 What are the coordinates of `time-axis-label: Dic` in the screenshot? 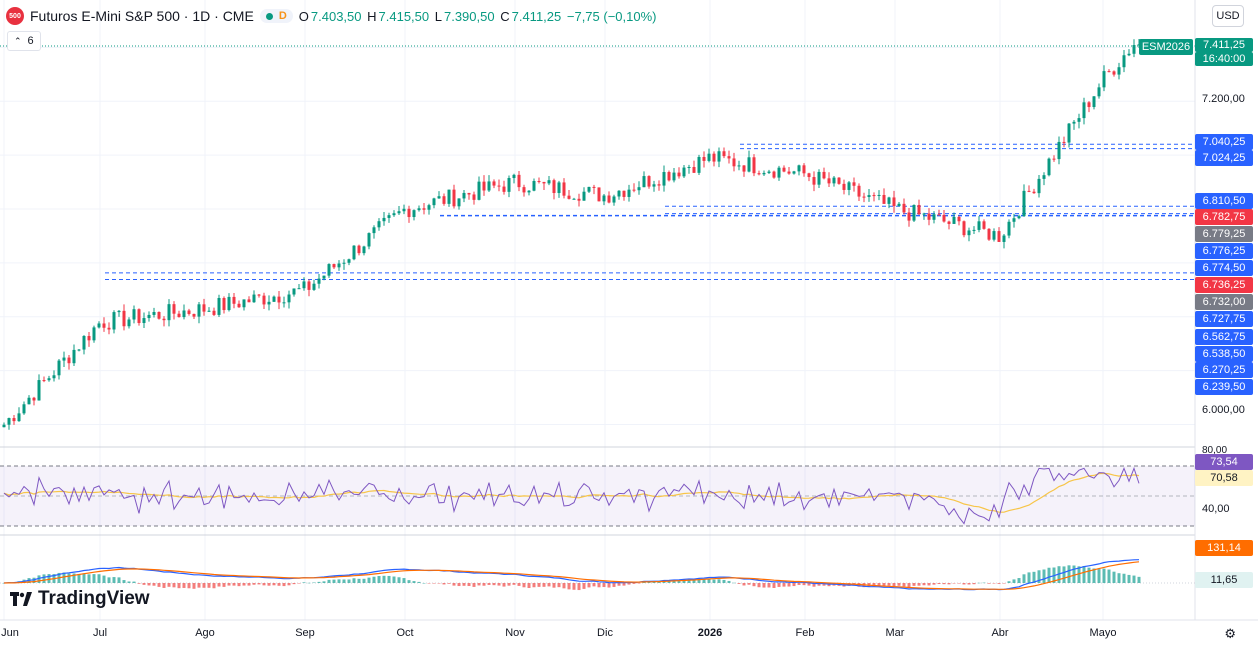 It's located at (605, 633).